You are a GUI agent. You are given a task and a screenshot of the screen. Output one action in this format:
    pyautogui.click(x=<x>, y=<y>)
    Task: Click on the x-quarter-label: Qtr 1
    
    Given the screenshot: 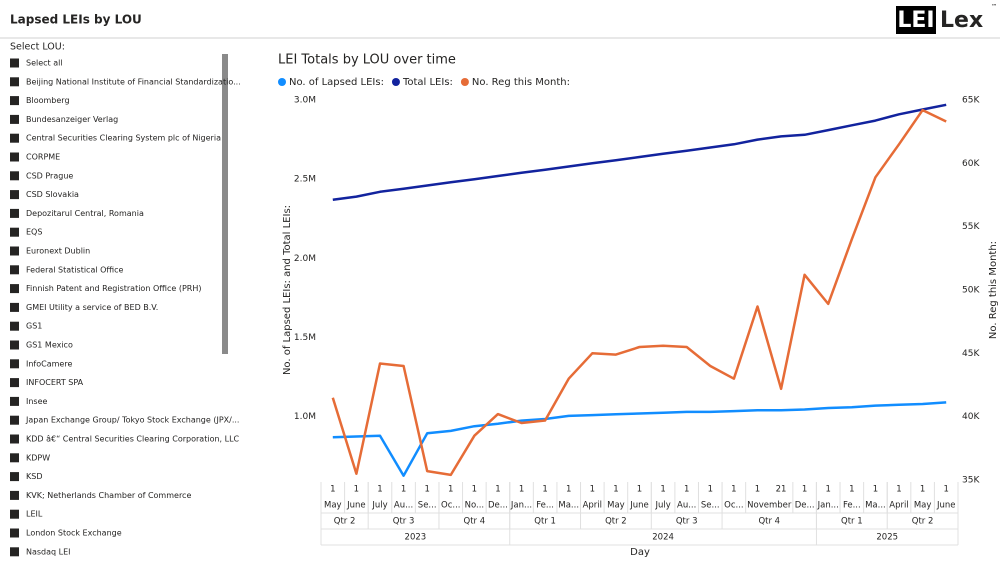 What is the action you would take?
    pyautogui.click(x=852, y=522)
    